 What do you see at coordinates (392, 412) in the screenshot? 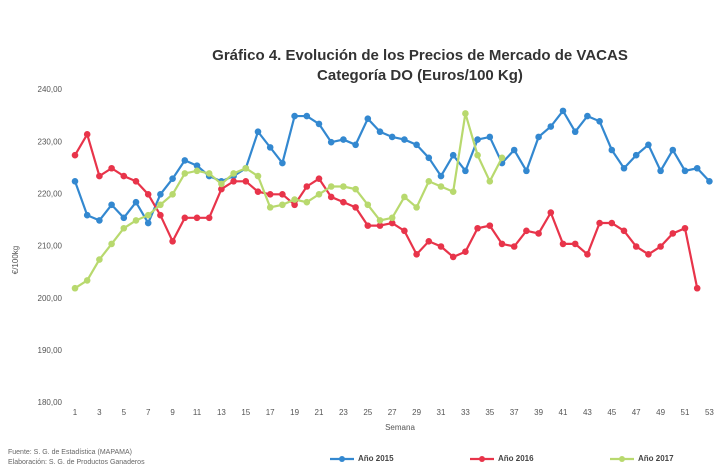
I see `x-tick-label: 27` at bounding box center [392, 412].